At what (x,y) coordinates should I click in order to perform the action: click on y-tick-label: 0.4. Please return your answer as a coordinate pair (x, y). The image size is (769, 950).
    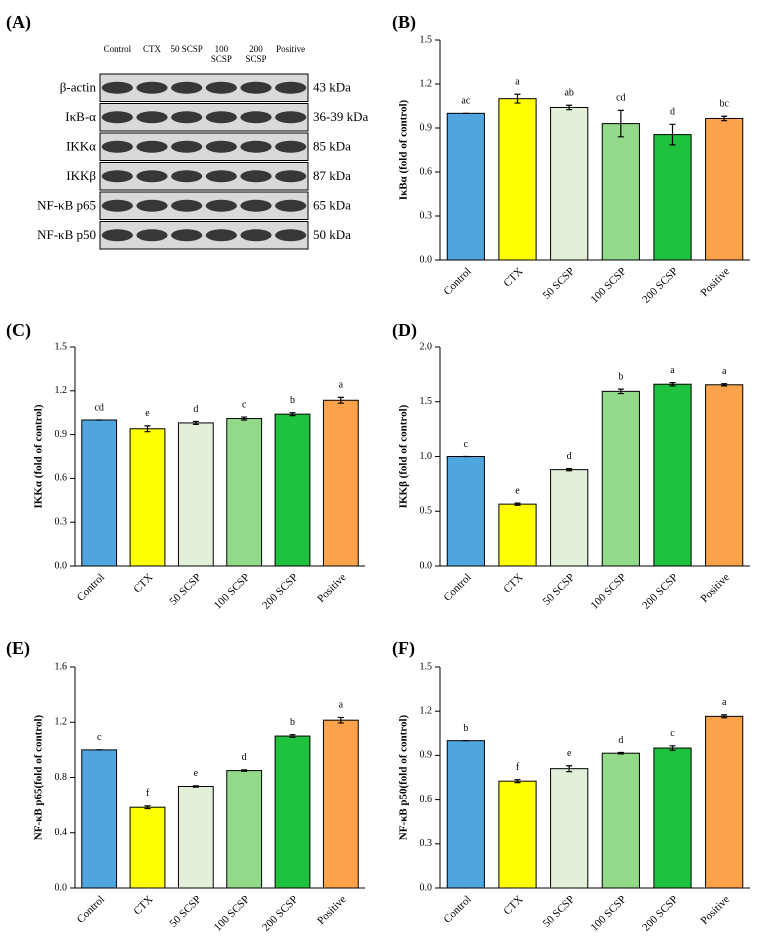
    Looking at the image, I should click on (61, 832).